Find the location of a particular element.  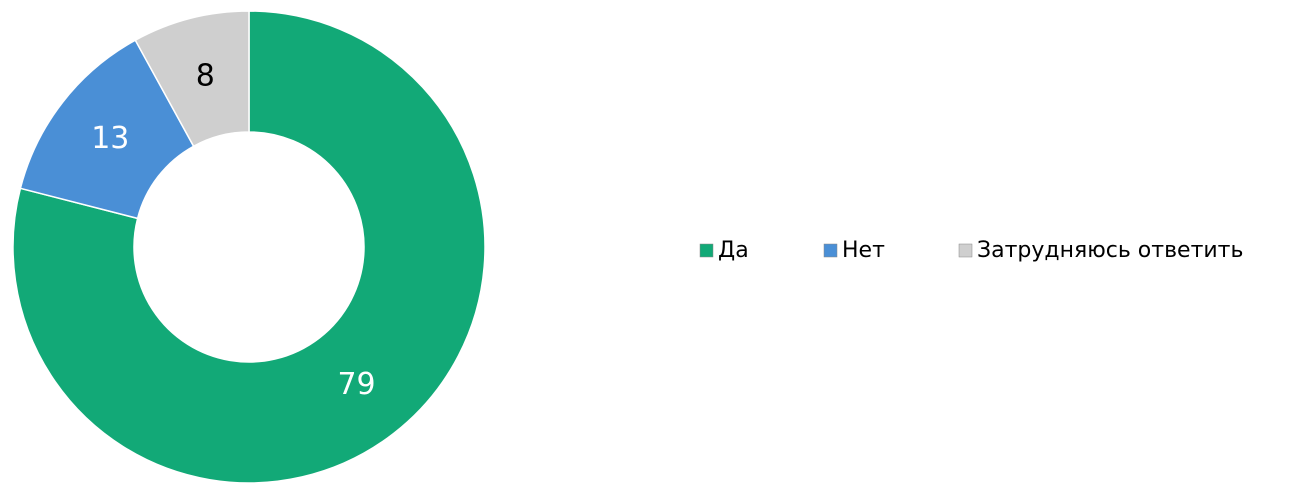

data-label: 79 is located at coordinates (356, 384).